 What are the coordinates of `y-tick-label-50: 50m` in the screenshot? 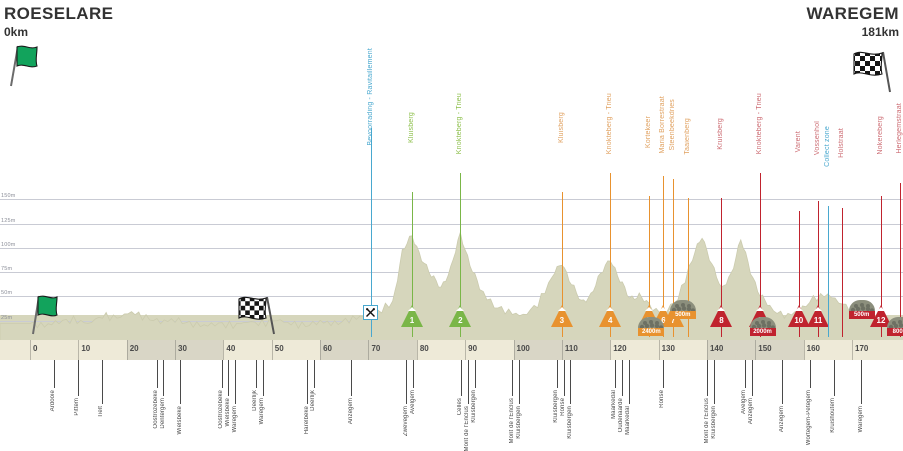 It's located at (7, 293).